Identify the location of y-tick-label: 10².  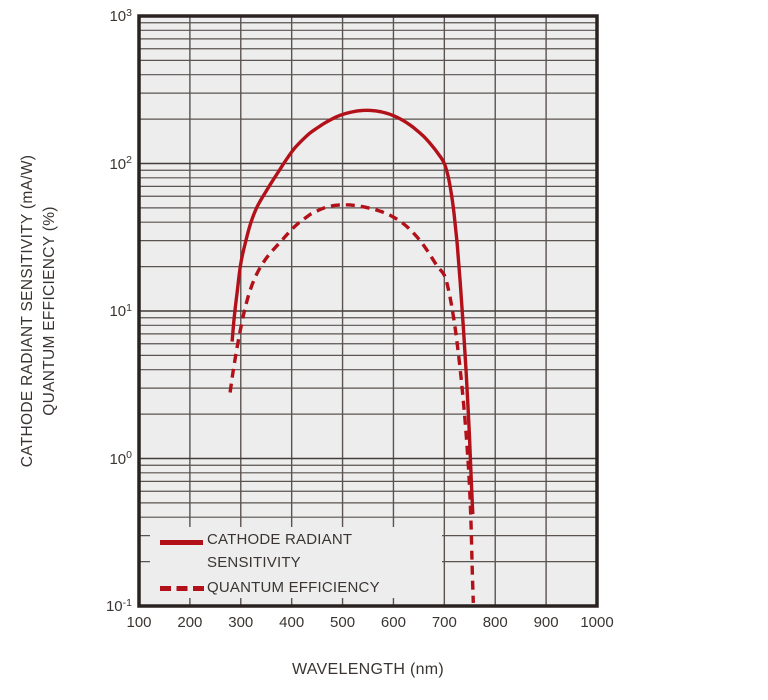
(120, 163).